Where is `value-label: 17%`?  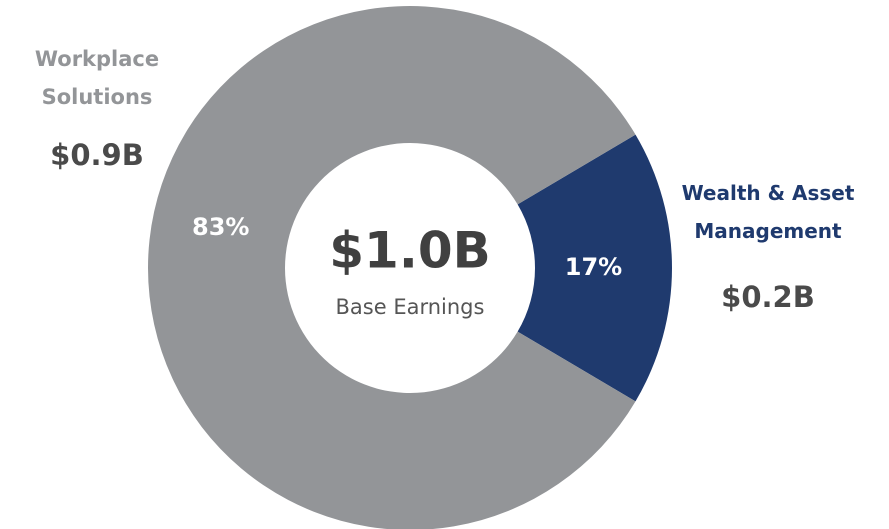 value-label: 17% is located at coordinates (593, 267).